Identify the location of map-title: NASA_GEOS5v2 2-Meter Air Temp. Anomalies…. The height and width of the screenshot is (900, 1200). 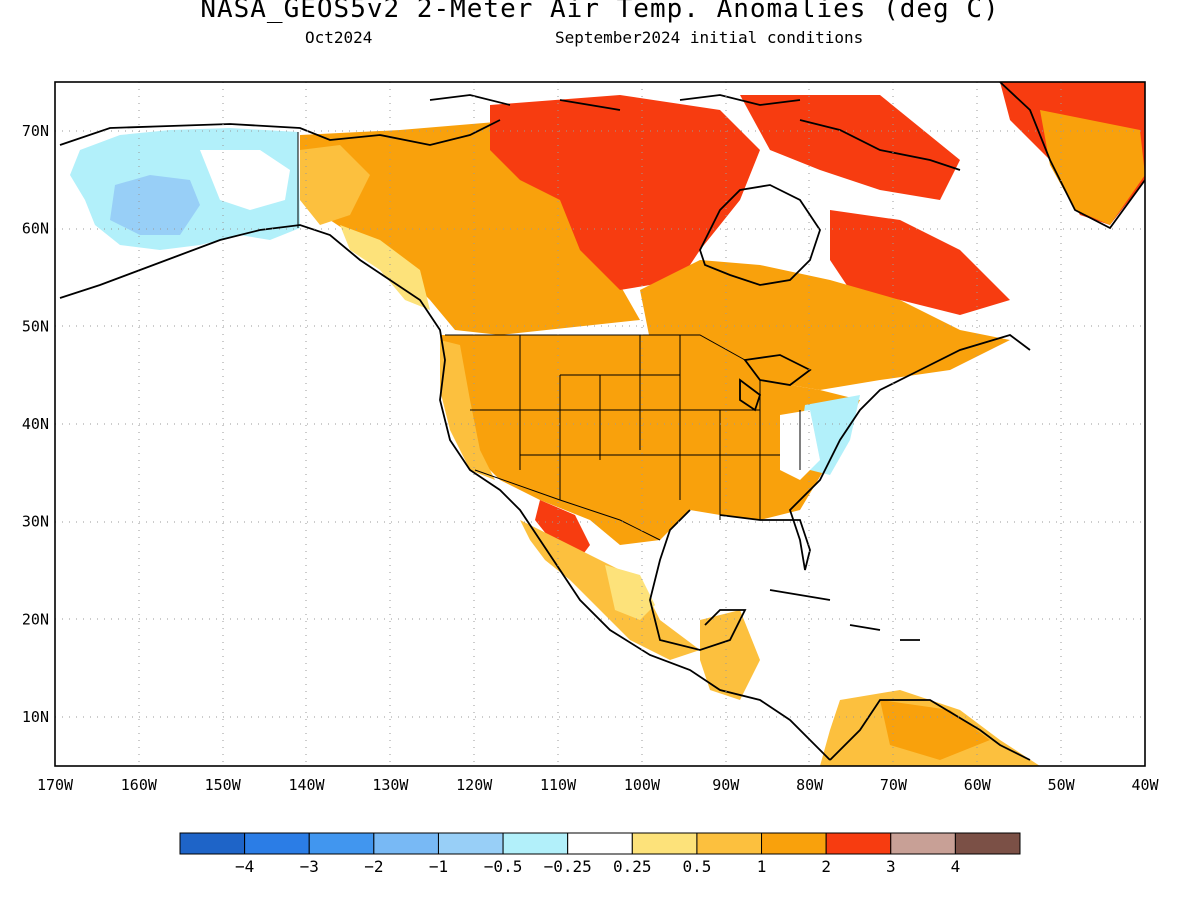
(600, 12).